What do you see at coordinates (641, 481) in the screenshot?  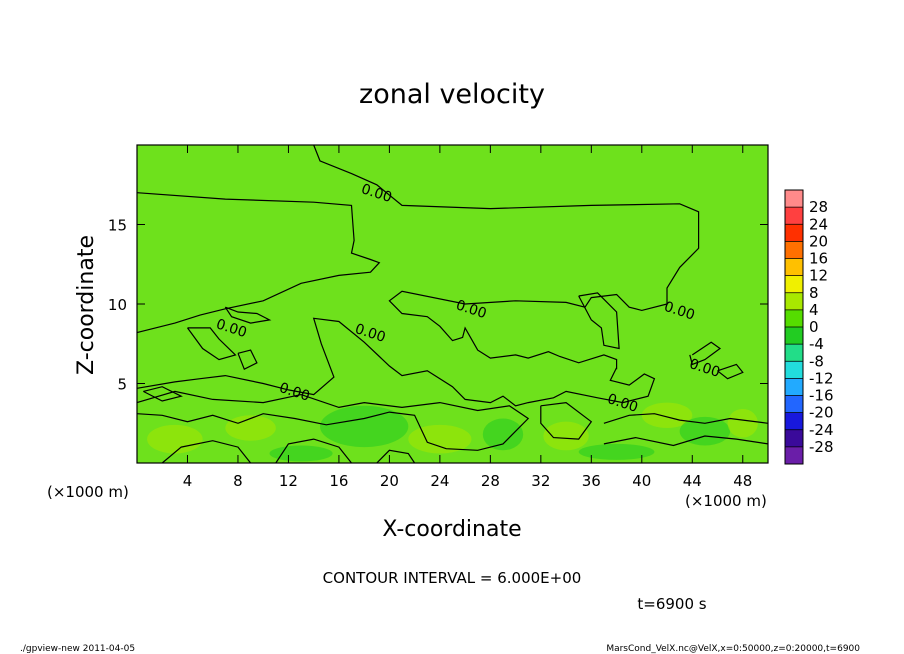 I see `x-tick-label: 40` at bounding box center [641, 481].